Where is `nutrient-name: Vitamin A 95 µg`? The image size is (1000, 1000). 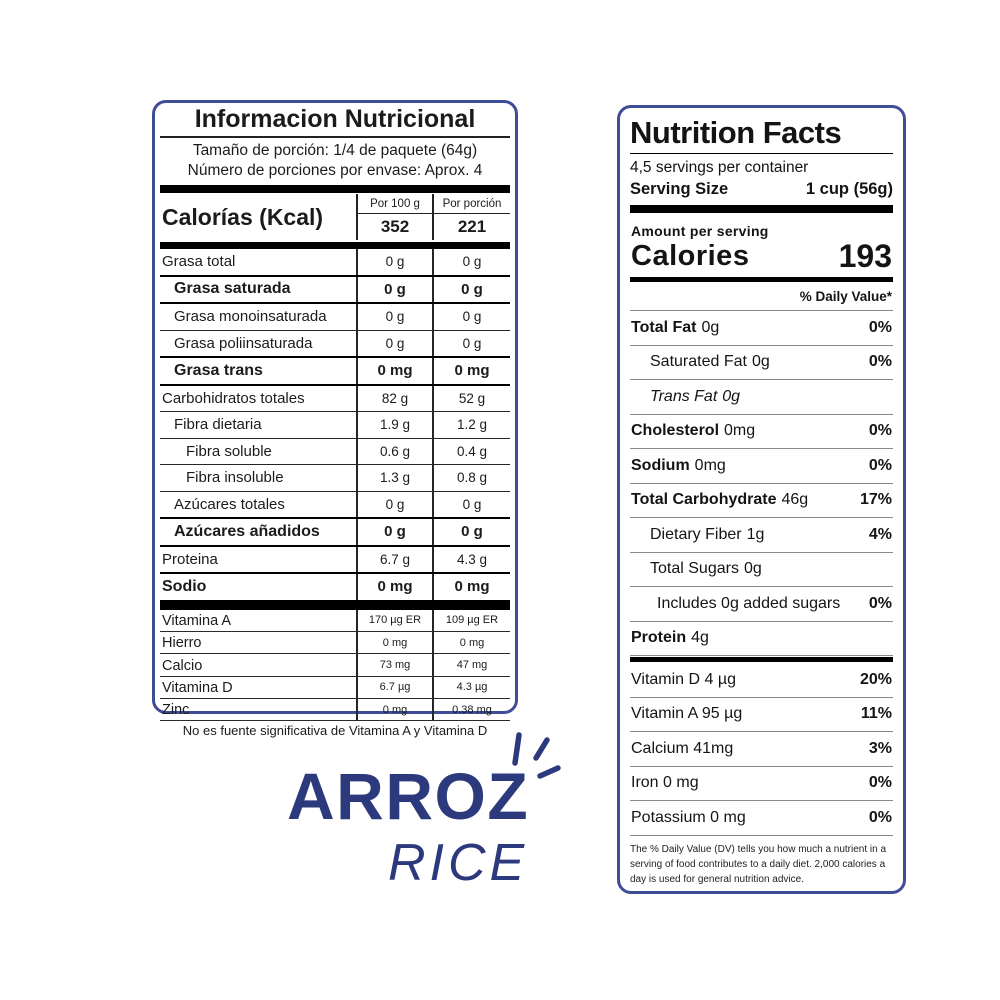 nutrient-name: Vitamin A 95 µg is located at coordinates (687, 714).